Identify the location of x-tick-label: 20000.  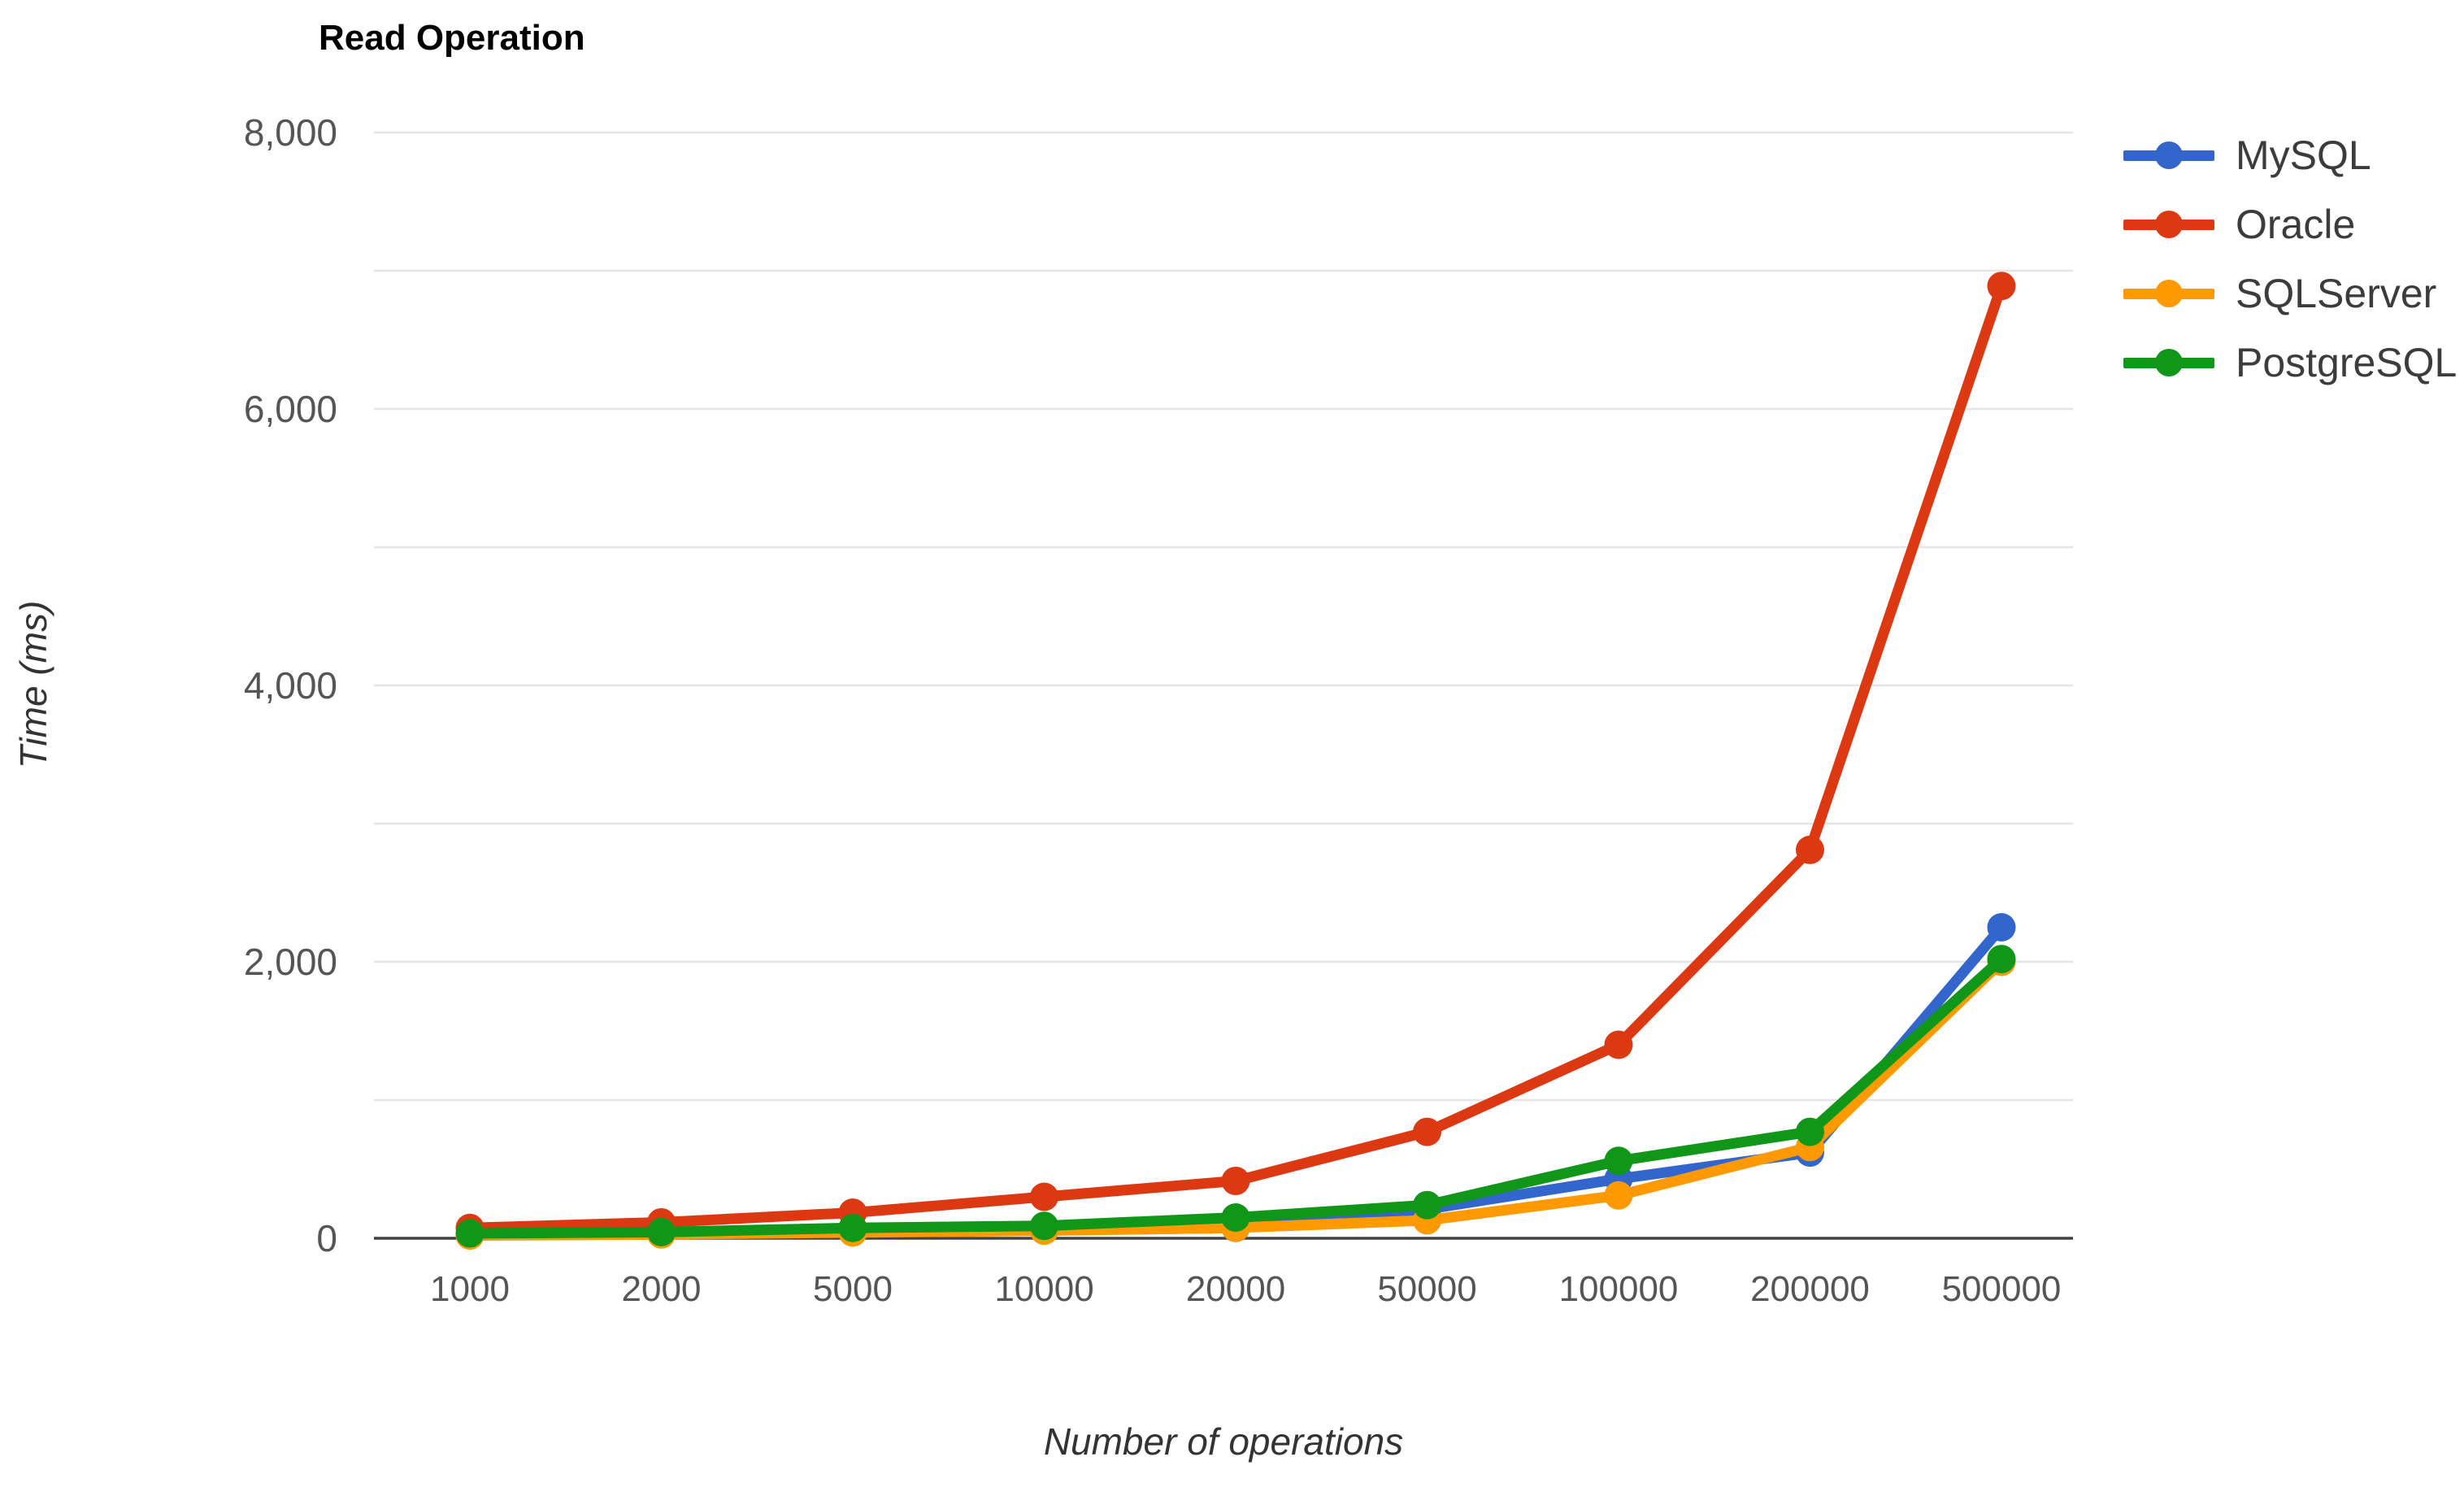
(1235, 1289).